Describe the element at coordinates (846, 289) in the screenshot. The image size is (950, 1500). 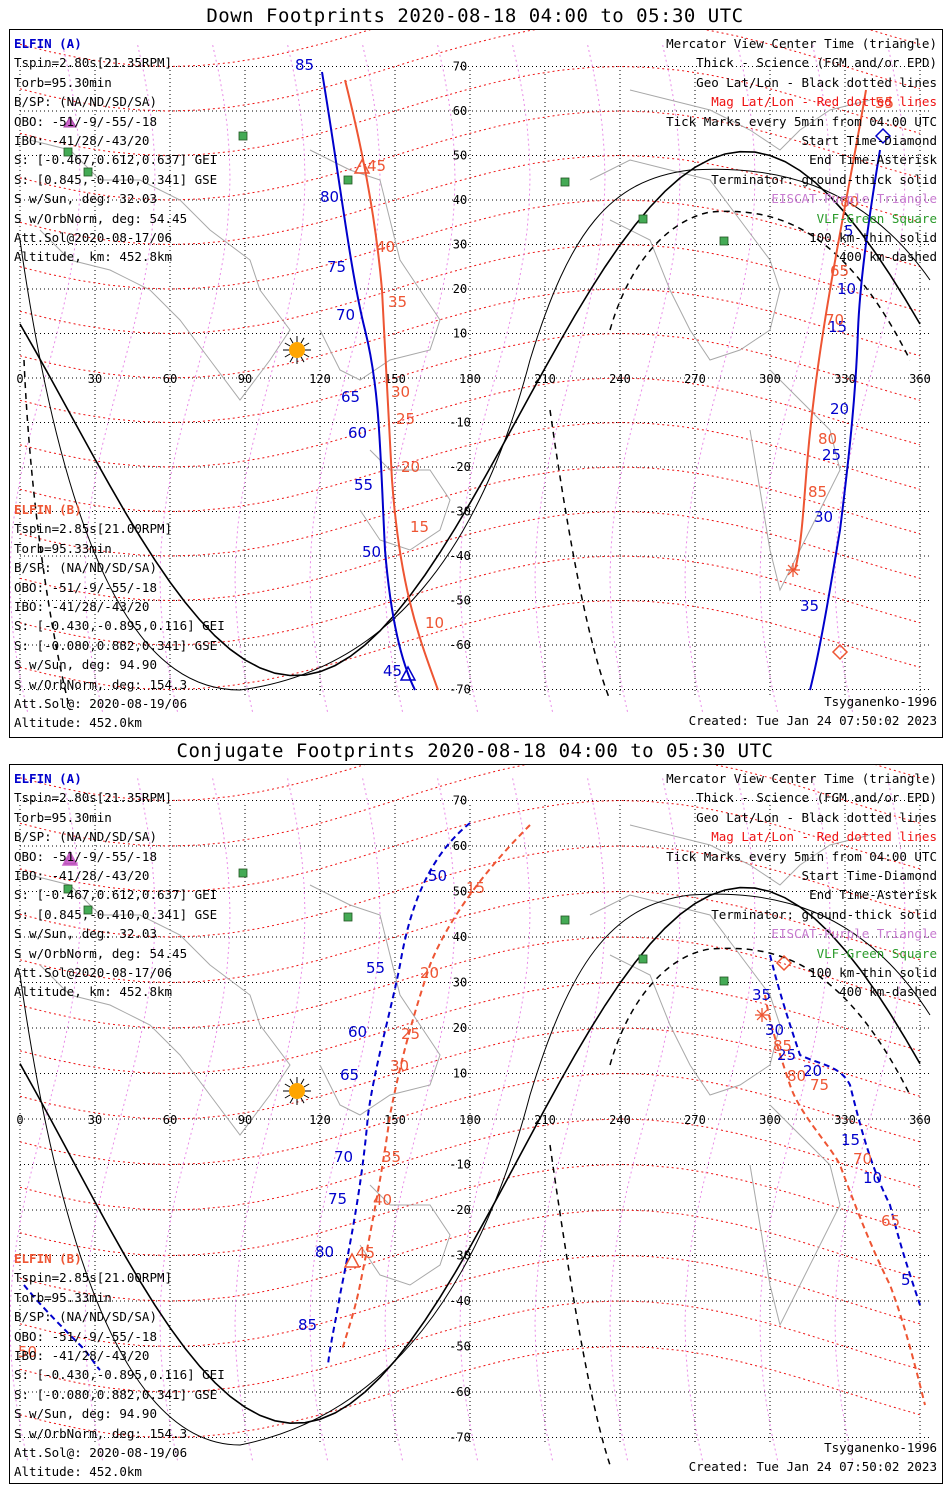
I see `elfin-a-tick-label: 10` at that location.